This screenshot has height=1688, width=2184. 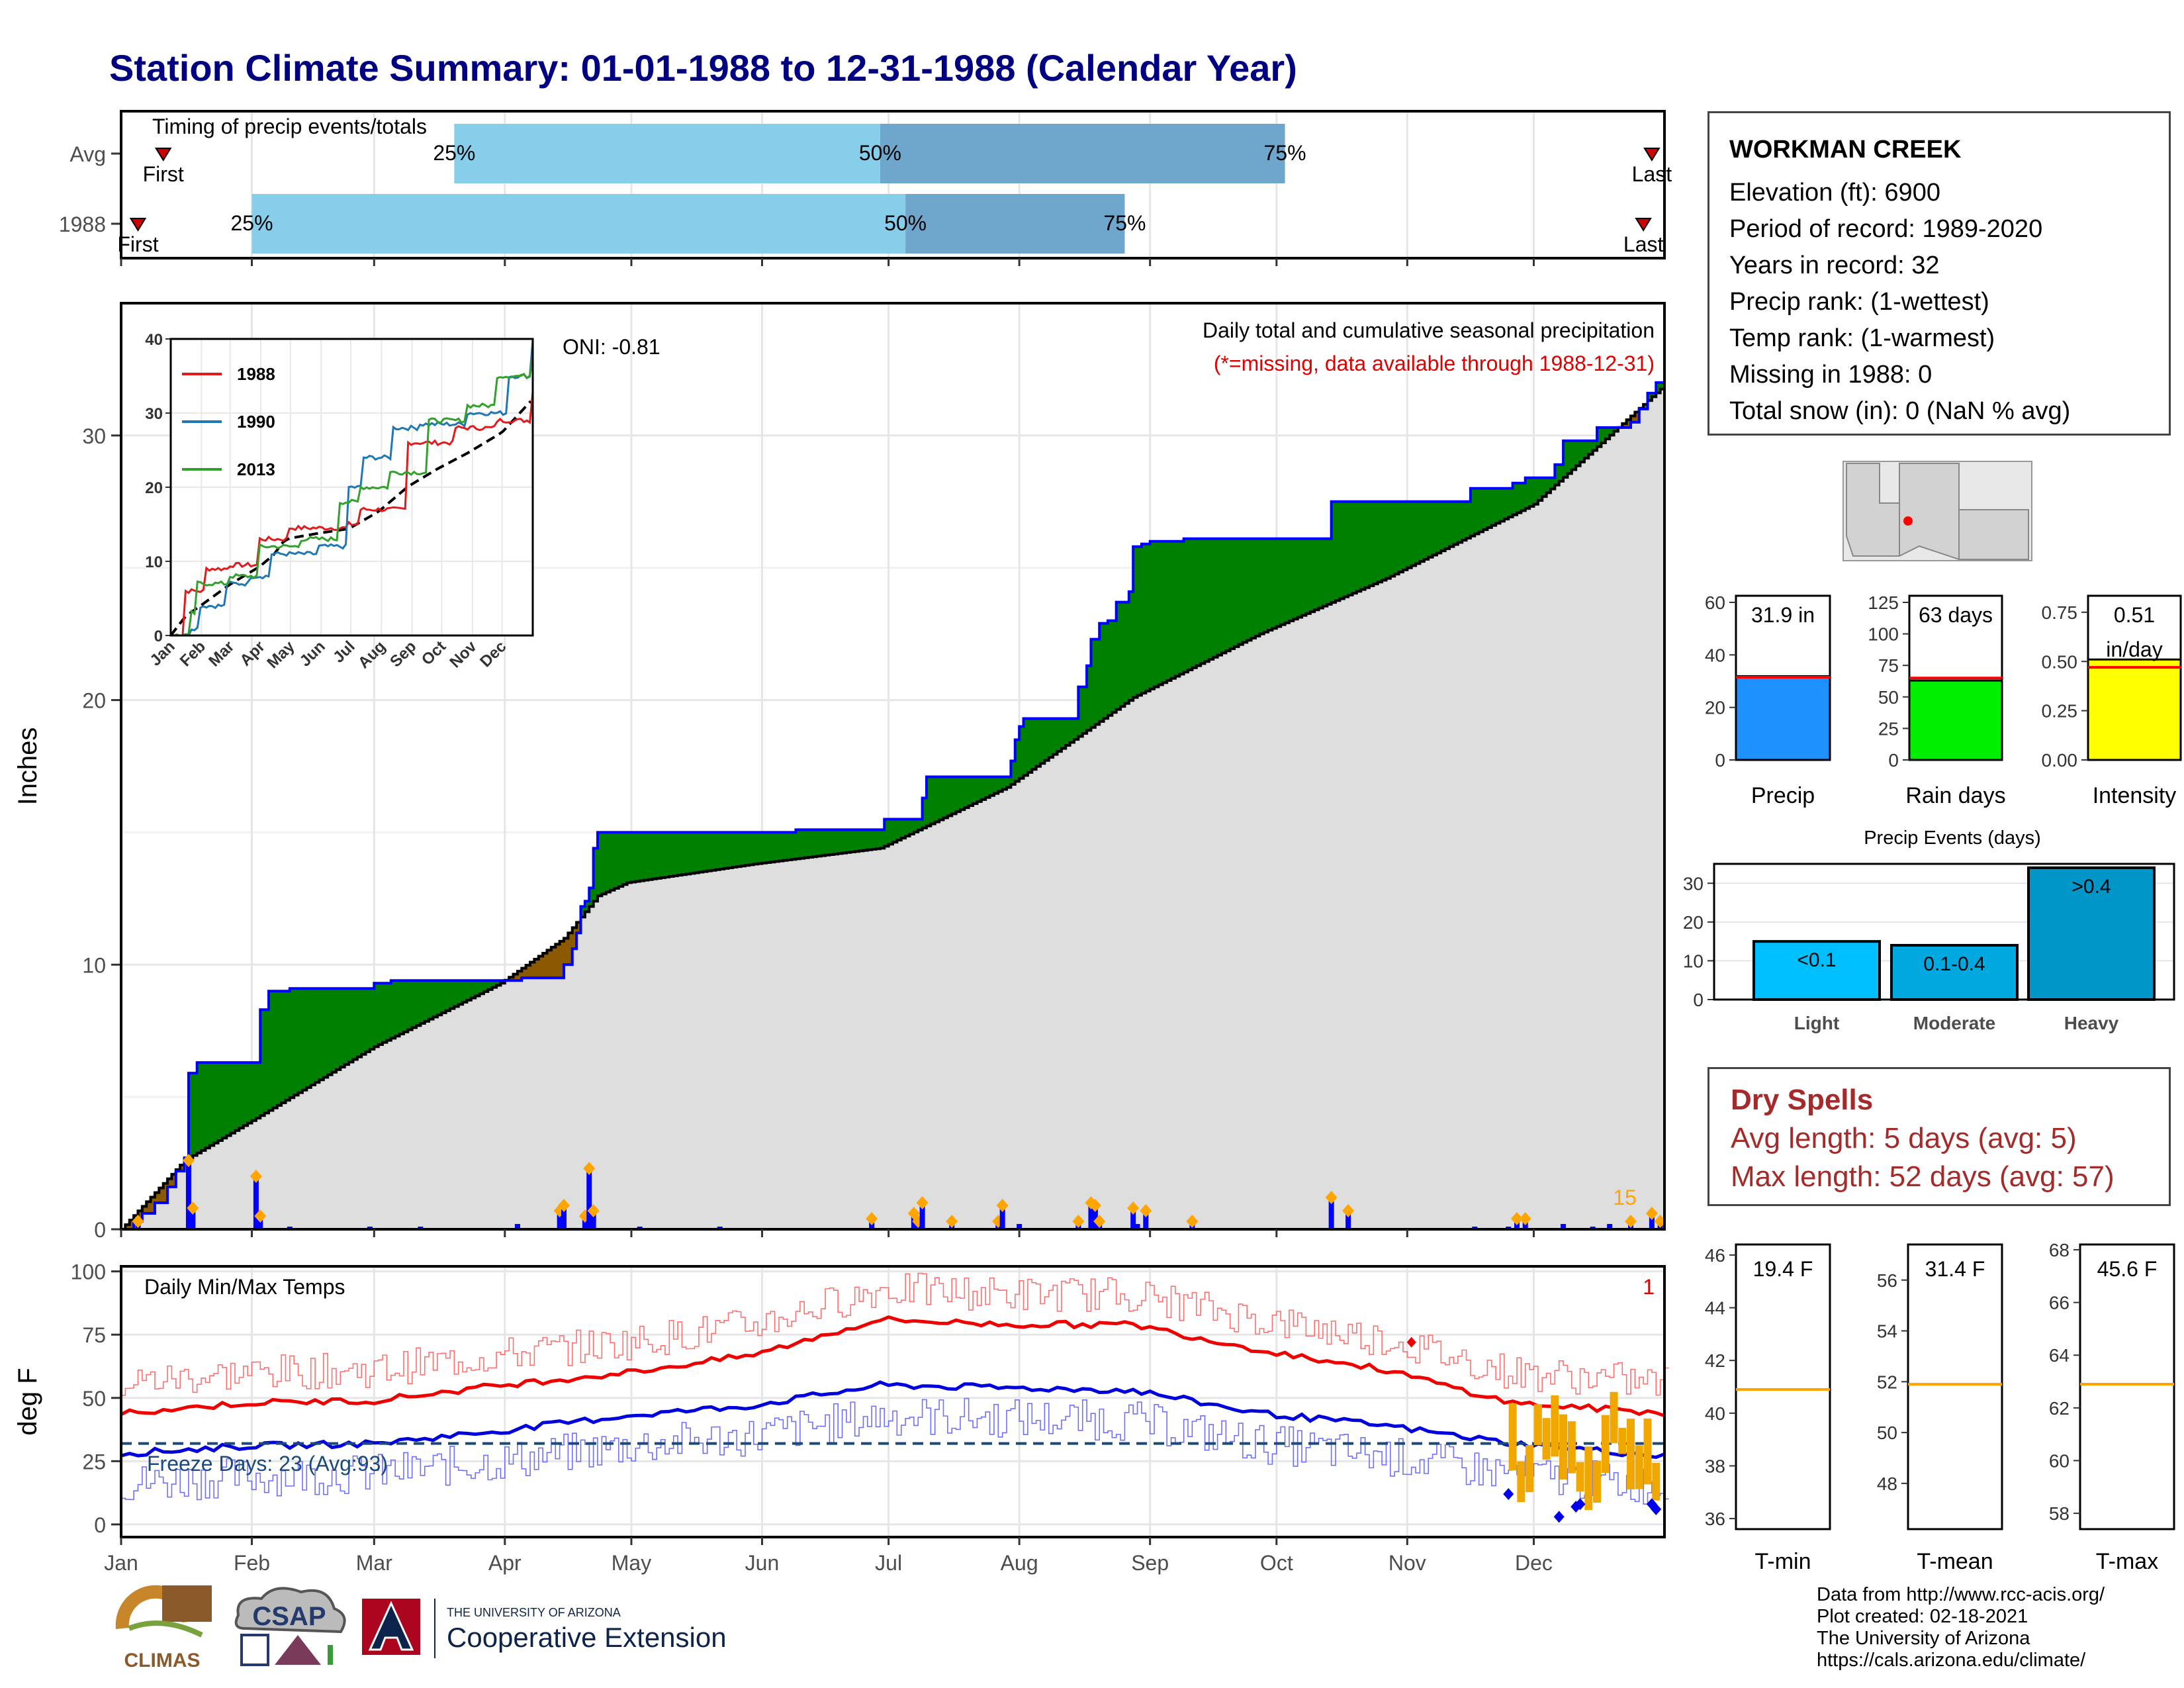 What do you see at coordinates (1715, 1413) in the screenshot?
I see `temp-gauge-ytick-label: 40` at bounding box center [1715, 1413].